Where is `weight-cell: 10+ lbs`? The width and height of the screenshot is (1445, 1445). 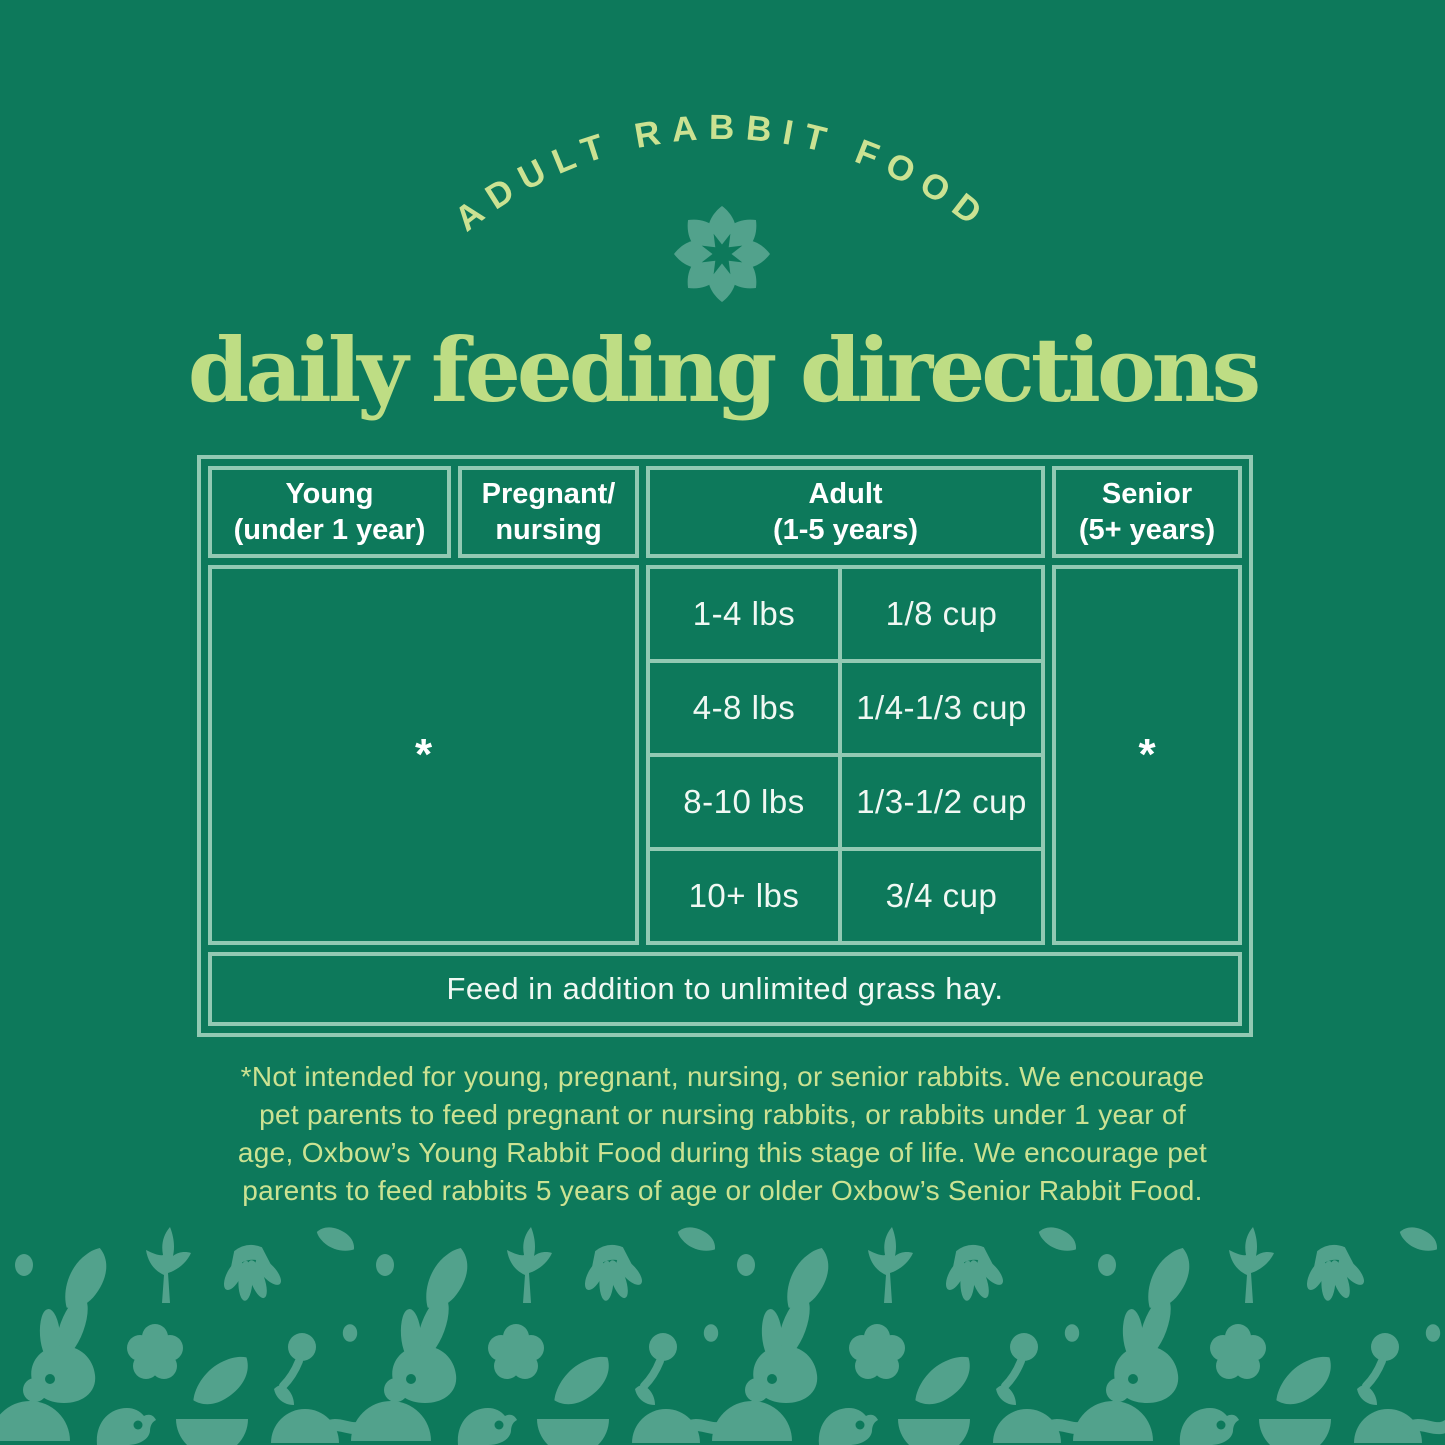
weight-cell: 10+ lbs is located at coordinates (744, 896).